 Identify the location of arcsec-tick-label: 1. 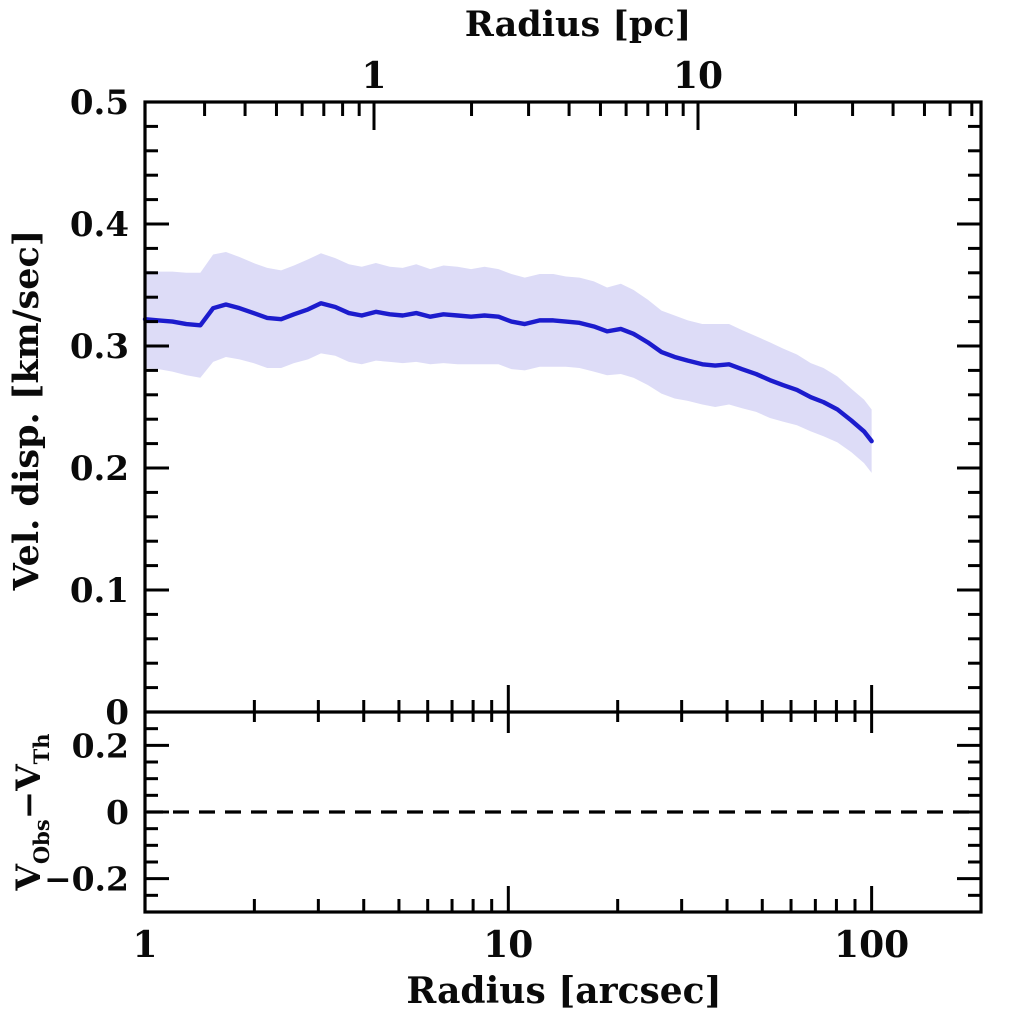
(144, 945).